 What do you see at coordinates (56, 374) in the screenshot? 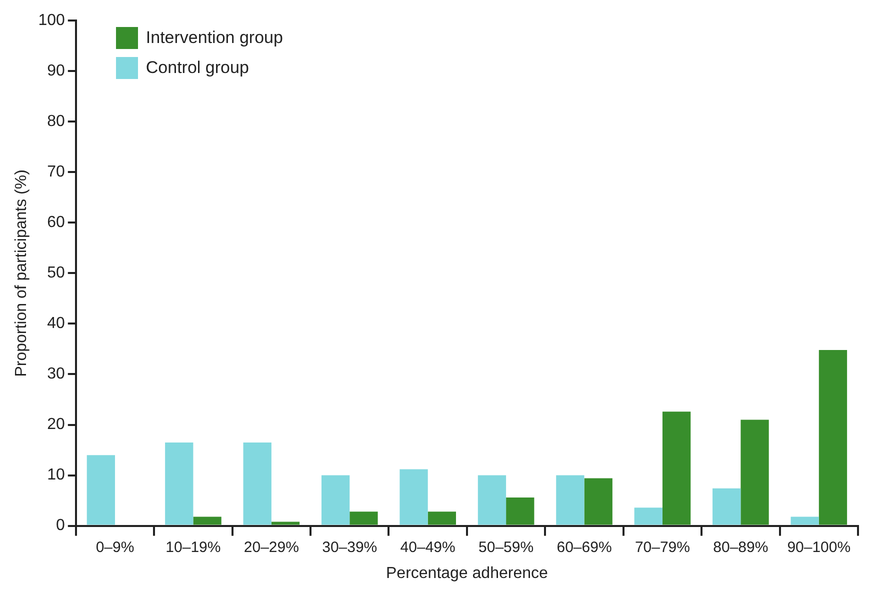
I see `y-tick-label: 30` at bounding box center [56, 374].